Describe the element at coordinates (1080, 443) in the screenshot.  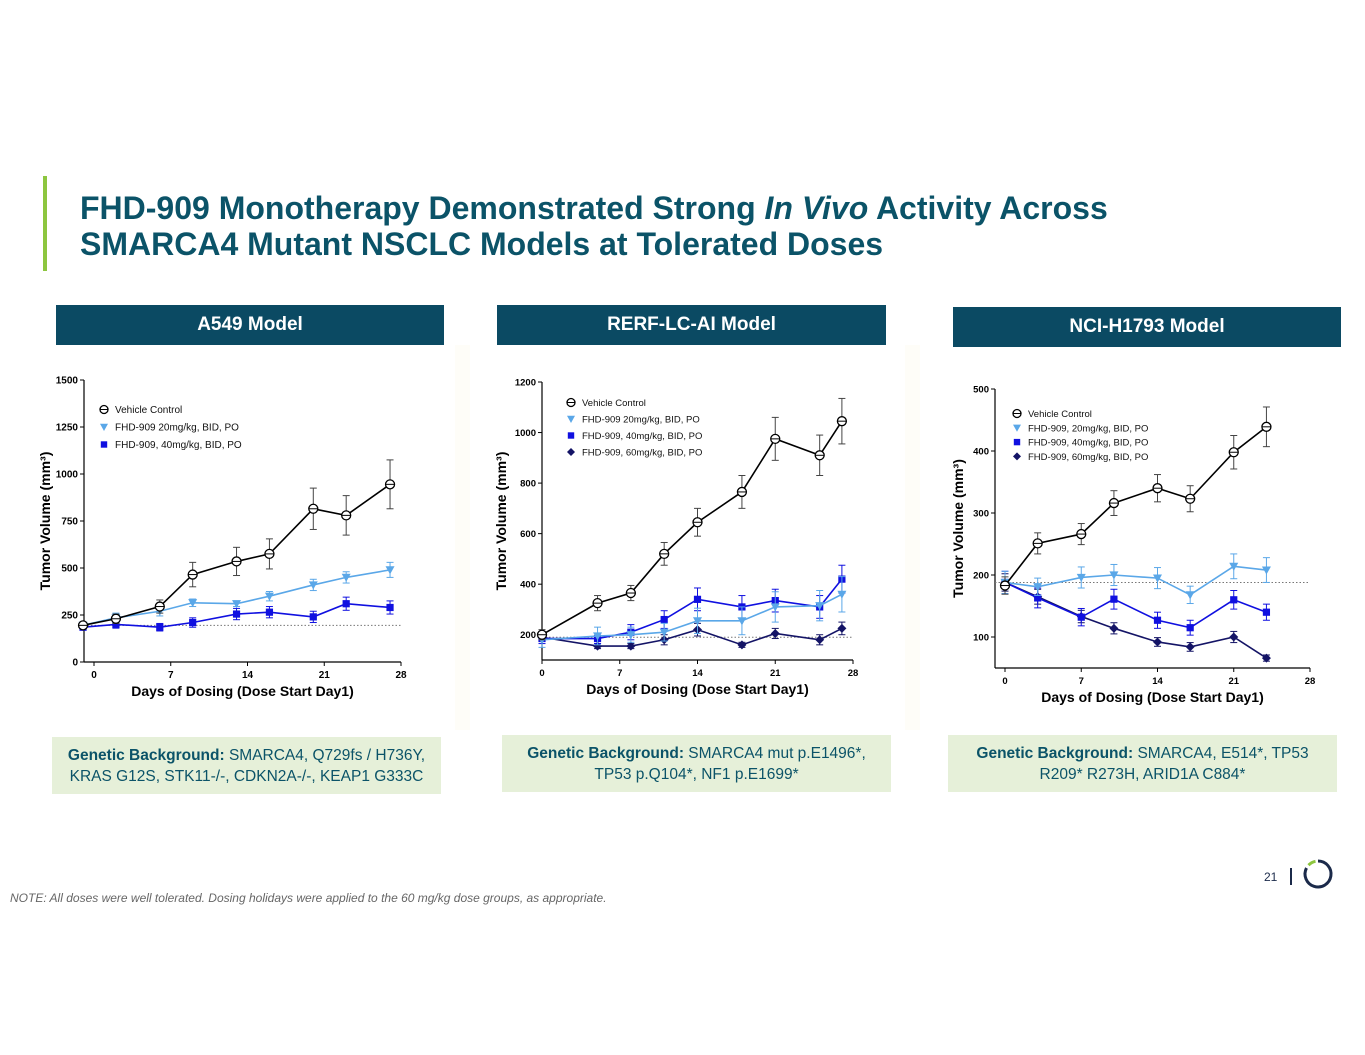
I see `legend-item: FHD-909, 40mg/kg, BID, PO` at that location.